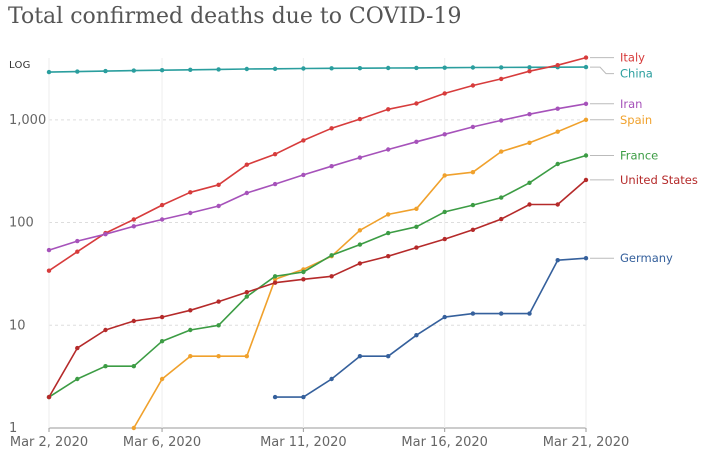  I want to click on legend-item: France, so click(624, 155).